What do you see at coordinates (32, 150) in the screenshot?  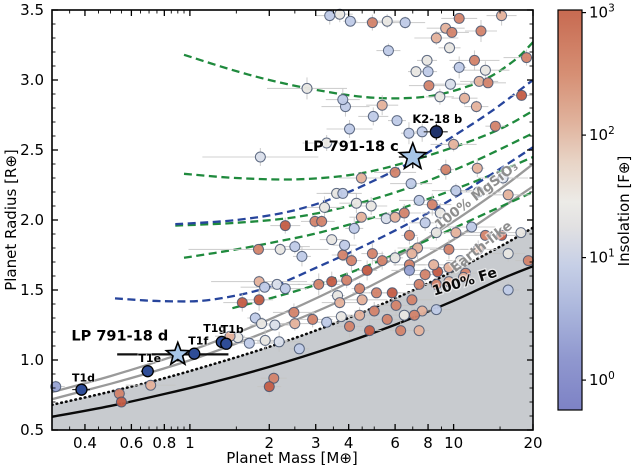 I see `y-tick-label: 2.5` at bounding box center [32, 150].